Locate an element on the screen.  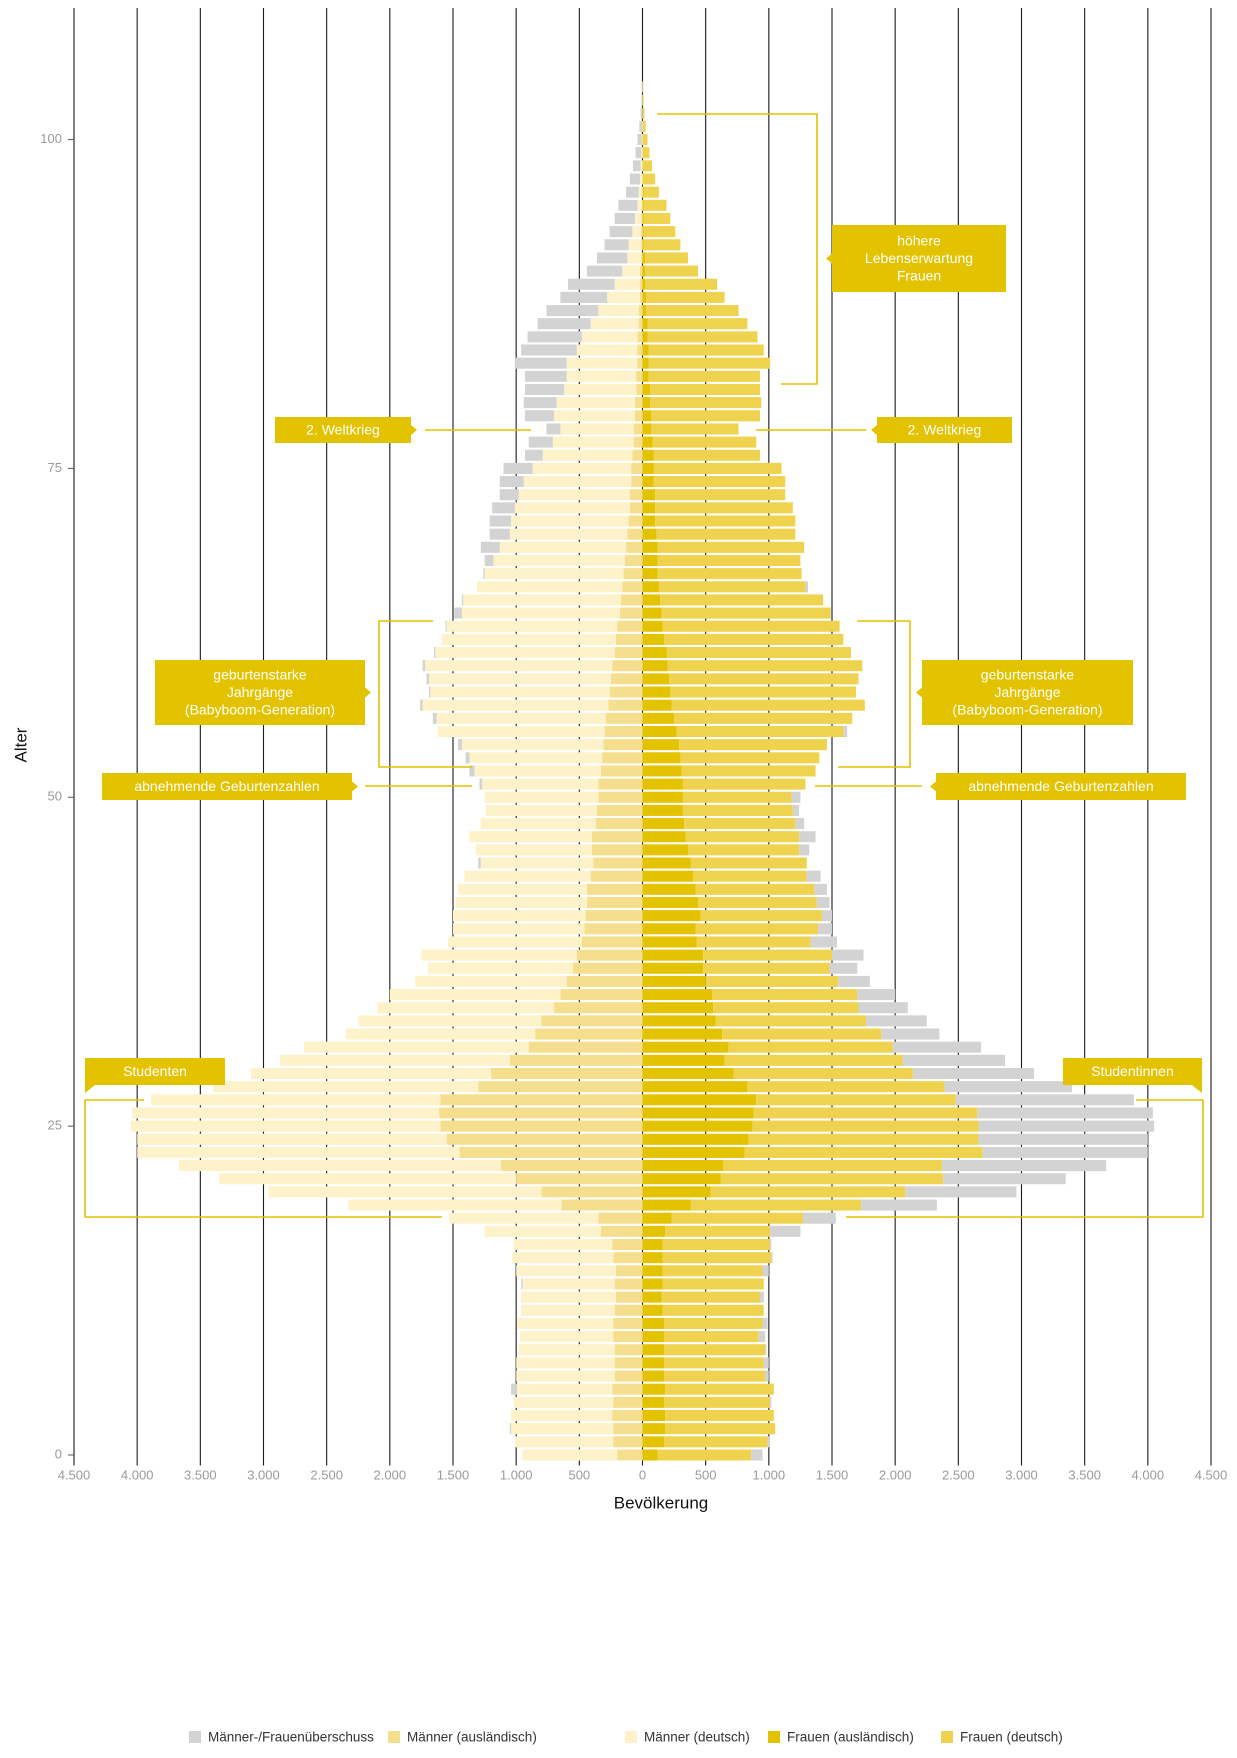
annotation-text: geburtenstarke is located at coordinates (260, 675).